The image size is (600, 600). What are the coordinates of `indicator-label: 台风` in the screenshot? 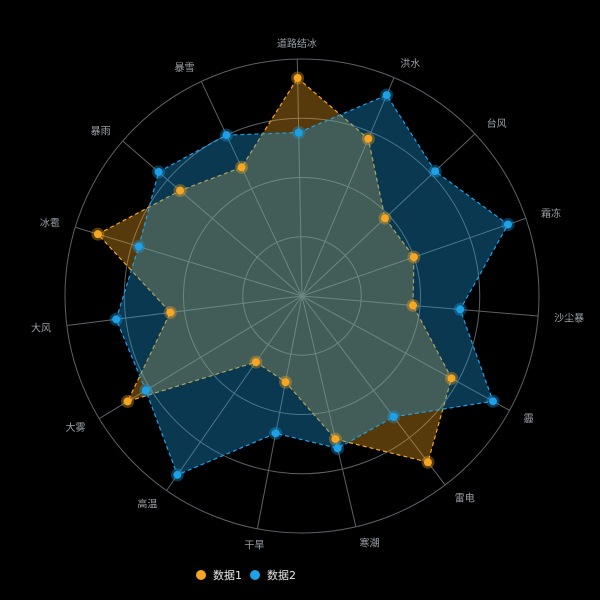 It's located at (497, 123).